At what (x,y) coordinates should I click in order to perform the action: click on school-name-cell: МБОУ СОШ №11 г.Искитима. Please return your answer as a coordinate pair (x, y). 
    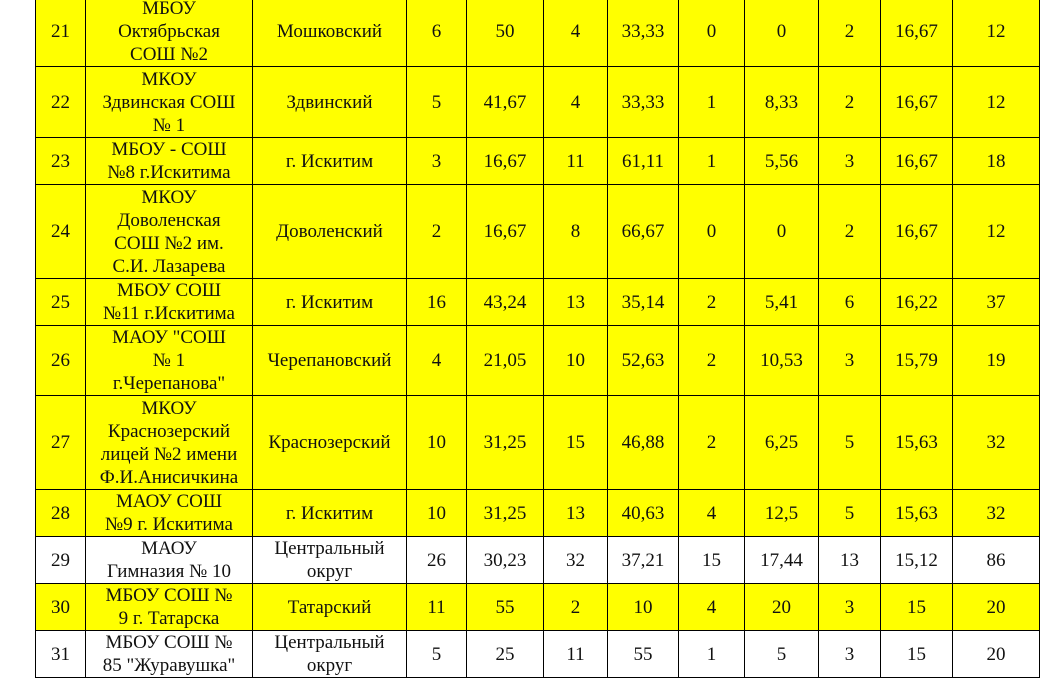
    Looking at the image, I should click on (169, 302).